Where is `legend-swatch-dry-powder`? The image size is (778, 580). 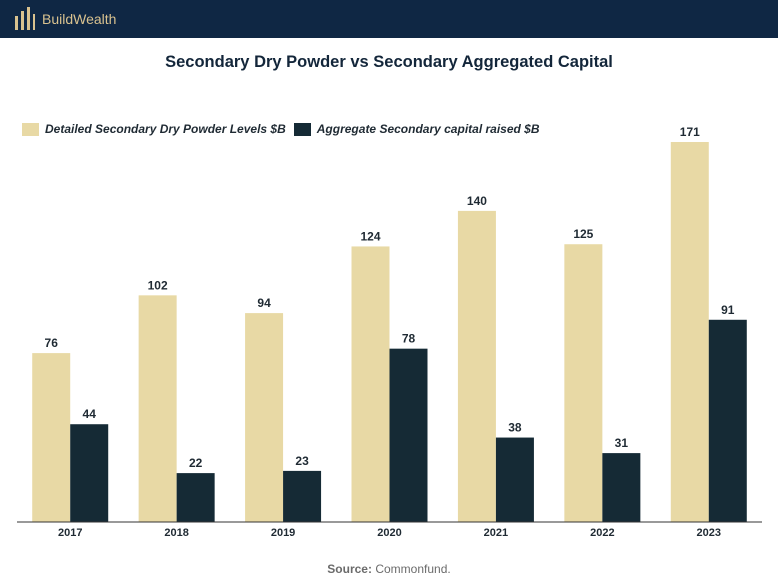 legend-swatch-dry-powder is located at coordinates (30, 129).